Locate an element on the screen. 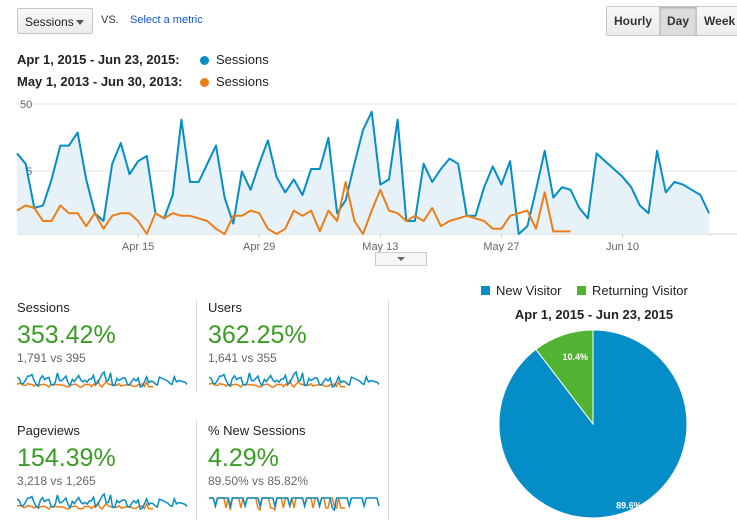 The height and width of the screenshot is (524, 737). scorecard-sessions: Sessions 353.42% 1,791 vs 395 is located at coordinates (102, 347).